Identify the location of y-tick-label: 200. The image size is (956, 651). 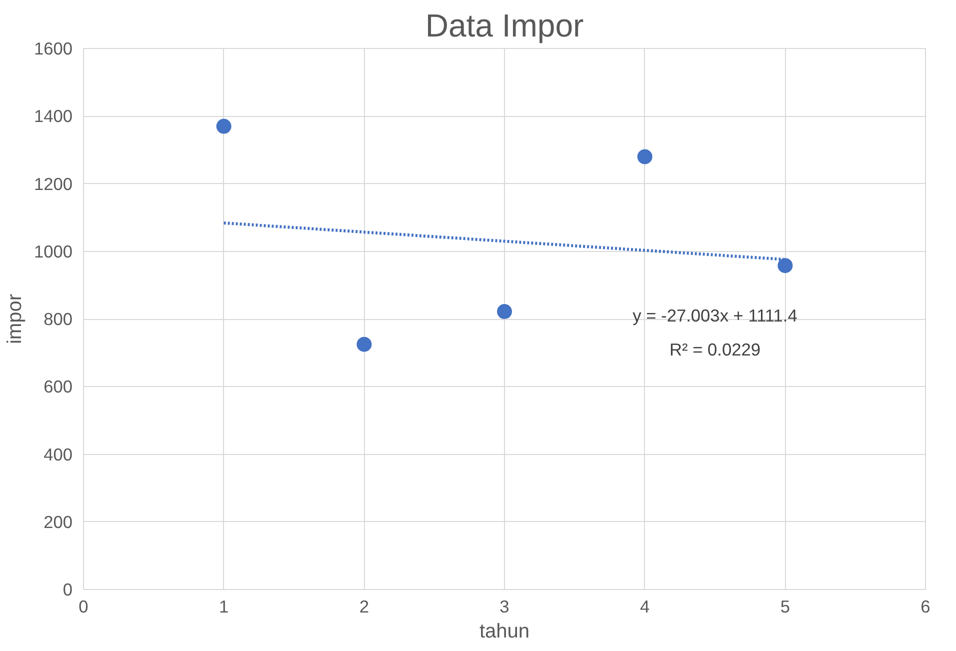
(58, 522).